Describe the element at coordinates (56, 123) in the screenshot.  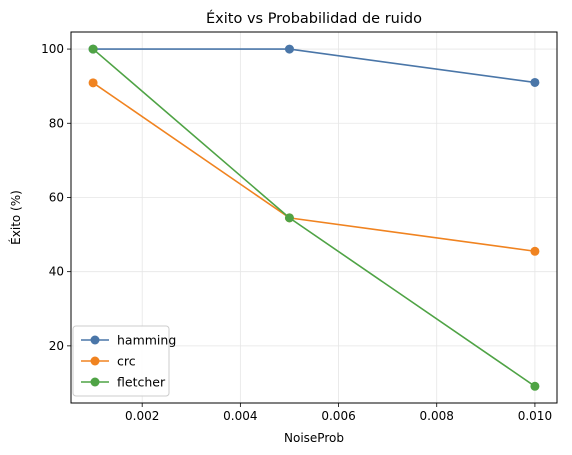
I see `y-tick-label: 80` at that location.